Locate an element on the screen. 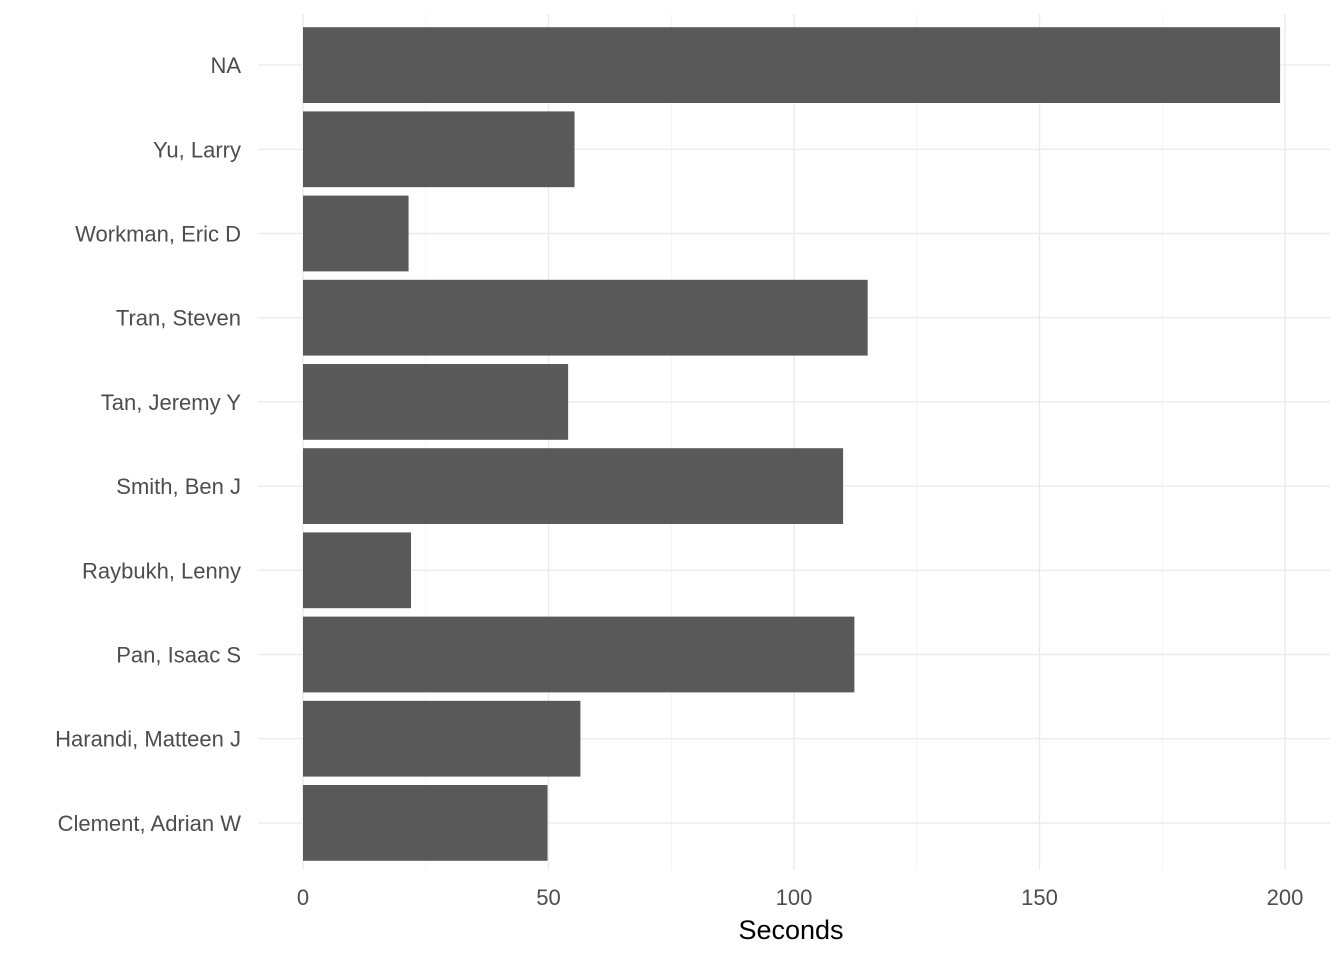 Image resolution: width=1344 pixels, height=960 pixels. x-tick-label: 0 is located at coordinates (303, 897).